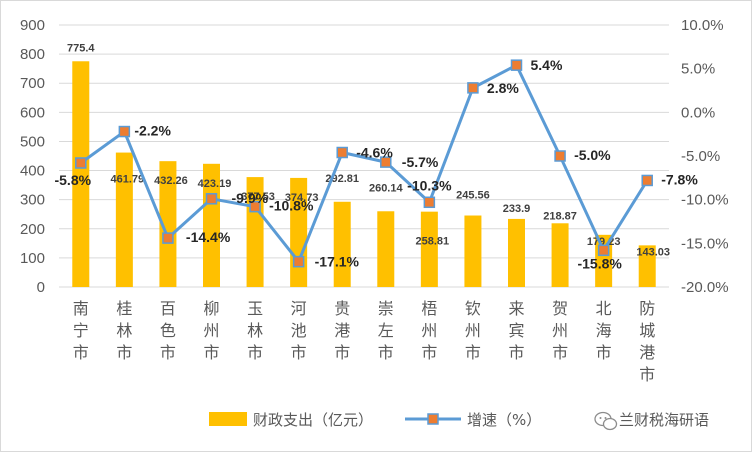 Image resolution: width=752 pixels, height=452 pixels. I want to click on line-data-label: -4.6%, so click(374, 153).